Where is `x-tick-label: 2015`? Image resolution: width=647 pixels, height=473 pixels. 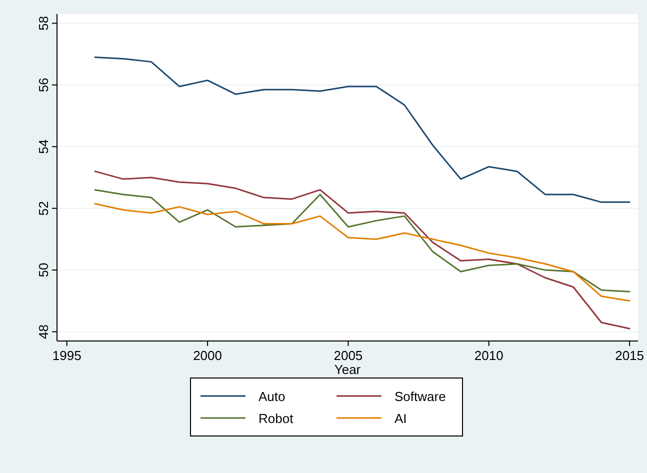 x-tick-label: 2015 is located at coordinates (629, 355).